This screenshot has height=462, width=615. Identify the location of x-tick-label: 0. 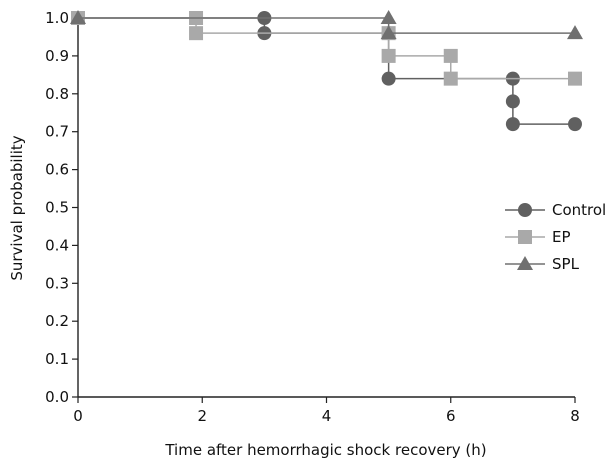
(78, 416).